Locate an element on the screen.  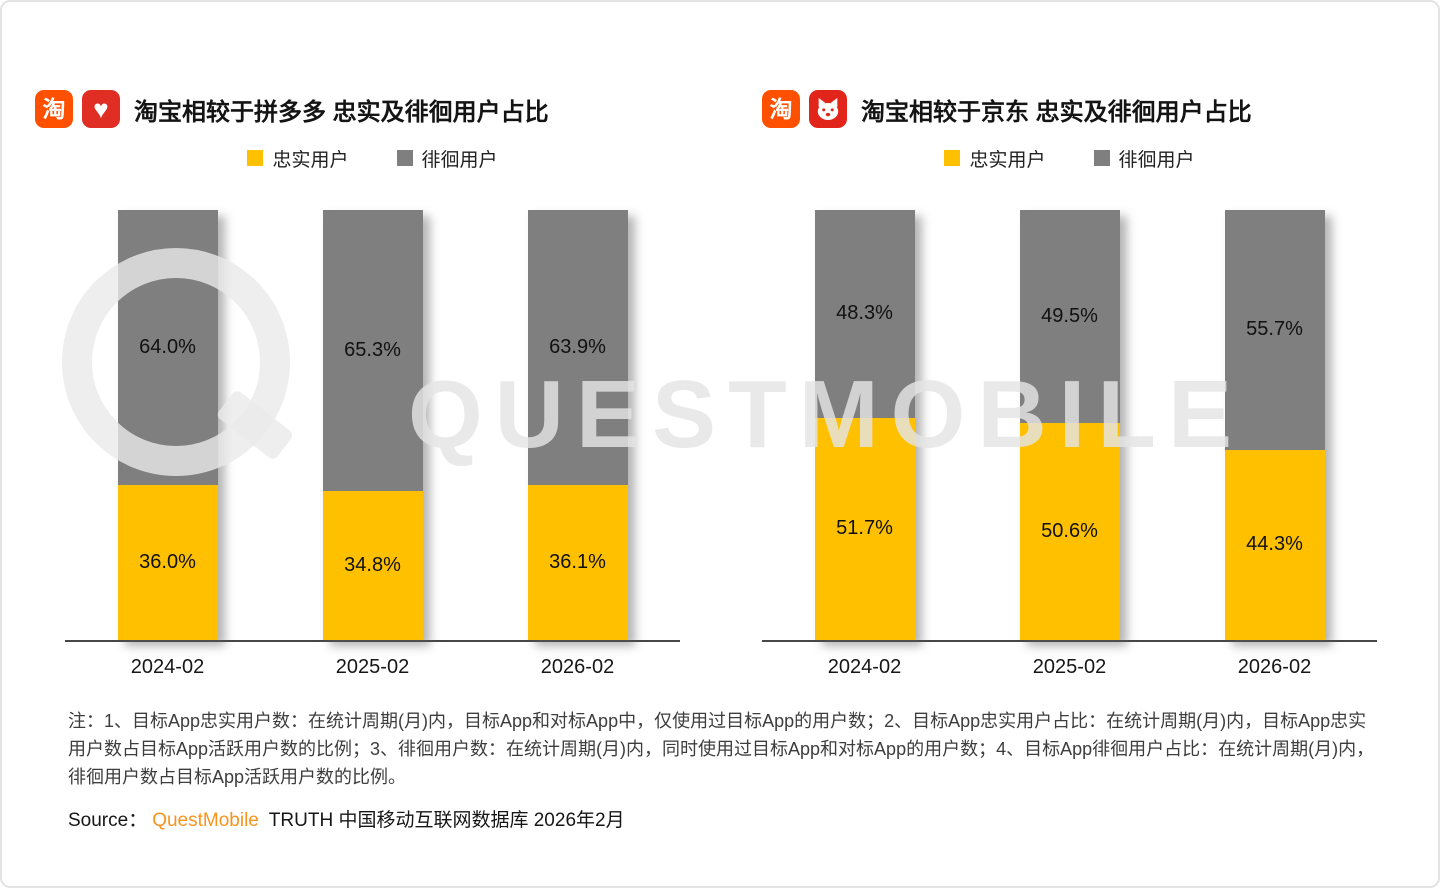
source-rest: TRUTH 中国移动互联网数据库 2026年2月 is located at coordinates (444, 821).